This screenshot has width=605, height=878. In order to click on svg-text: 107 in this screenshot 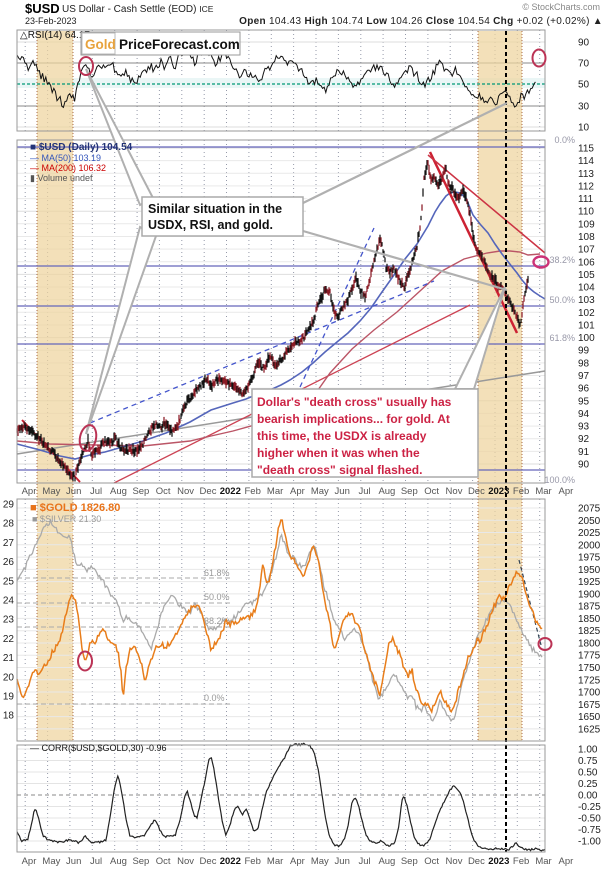, I will do `click(586, 250)`.